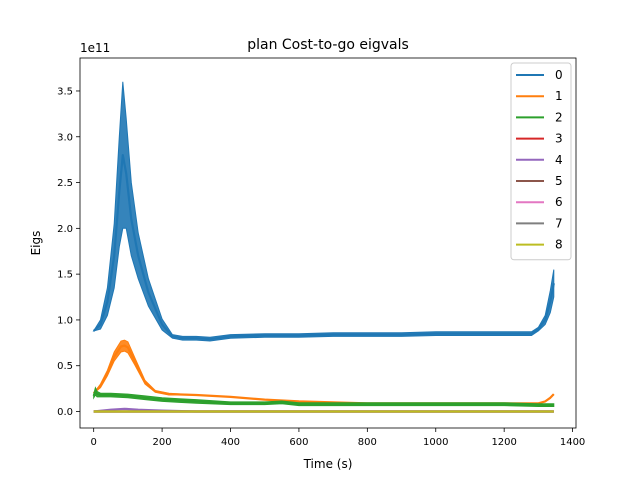 The width and height of the screenshot is (640, 480). I want to click on legend-label-6: 6, so click(559, 202).